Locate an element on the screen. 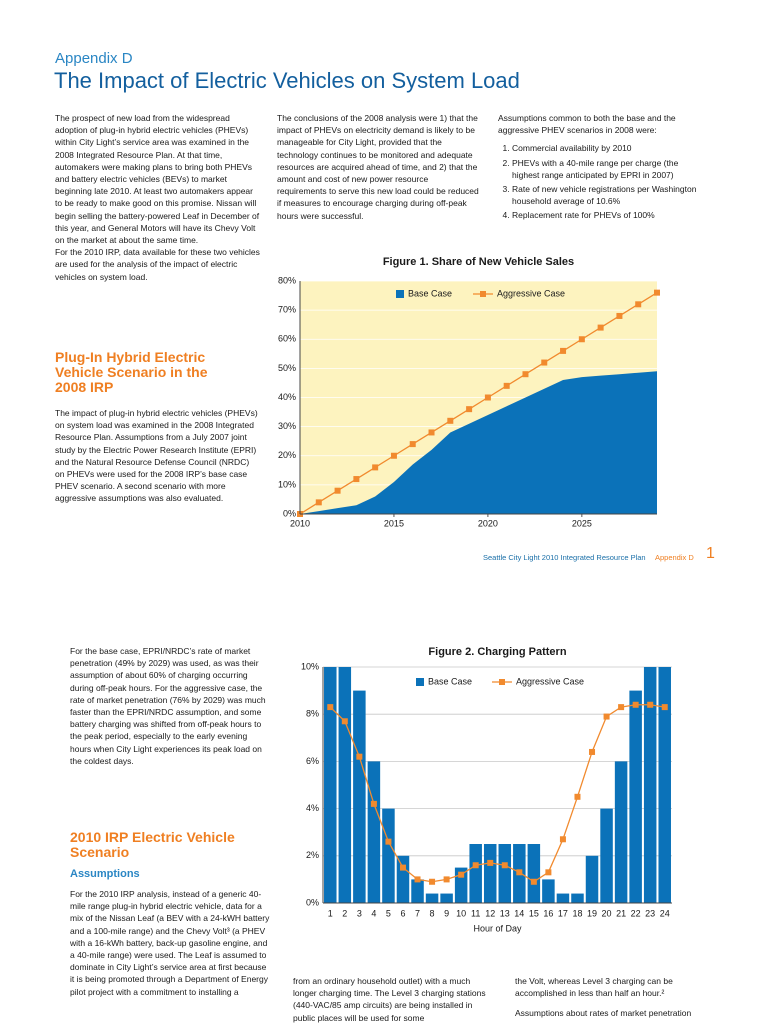 The image size is (768, 1024). x-tick-label: 2010 is located at coordinates (300, 523).